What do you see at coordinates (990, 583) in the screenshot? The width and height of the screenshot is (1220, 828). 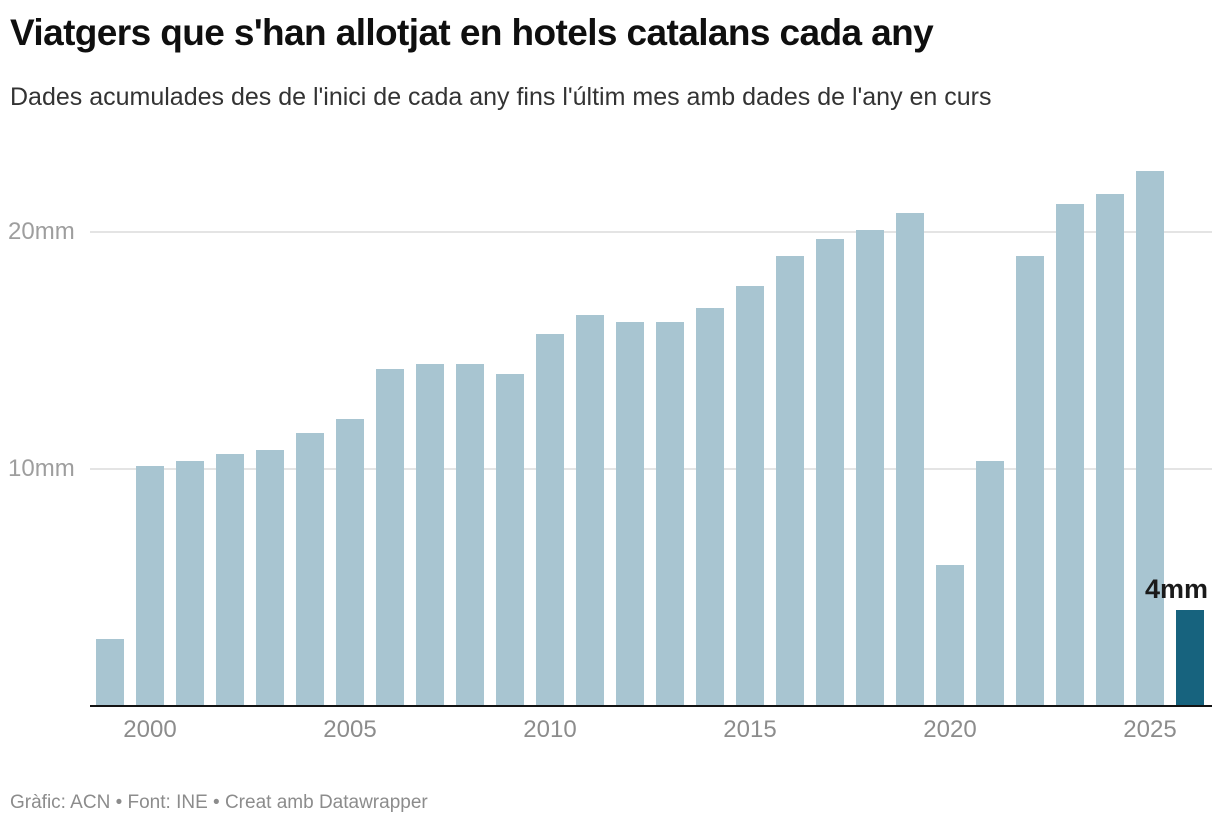 I see `bar-2021` at bounding box center [990, 583].